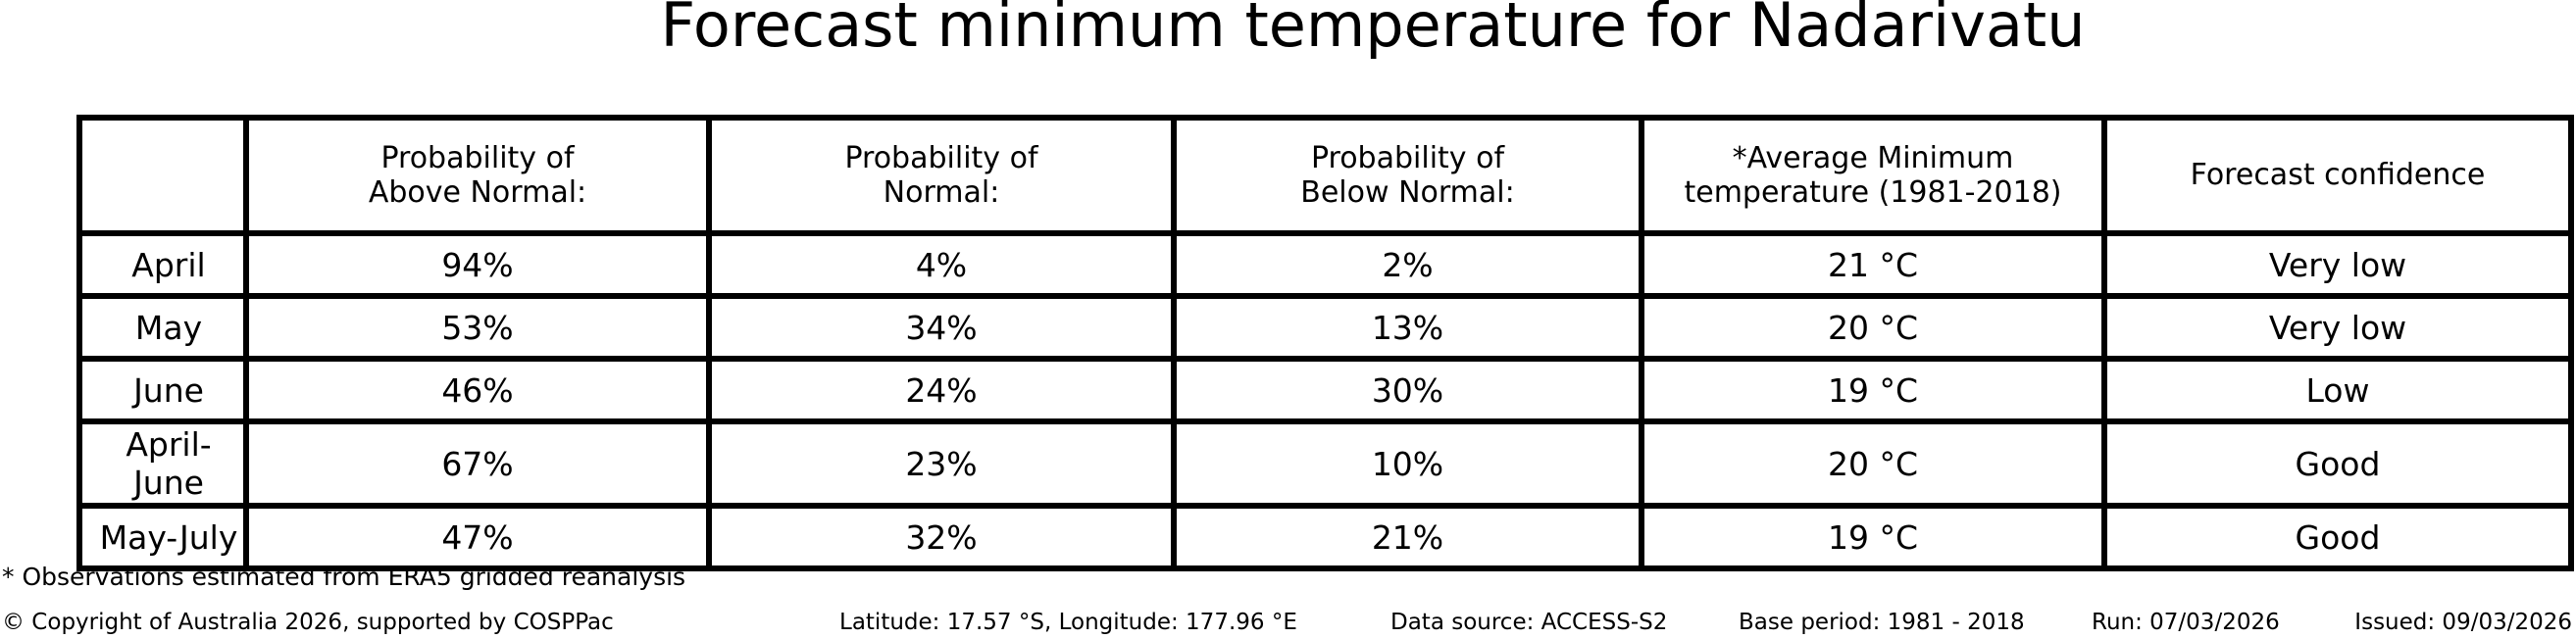 The height and width of the screenshot is (639, 2576). Describe the element at coordinates (941, 327) in the screenshot. I see `table-cell: 34%` at that location.